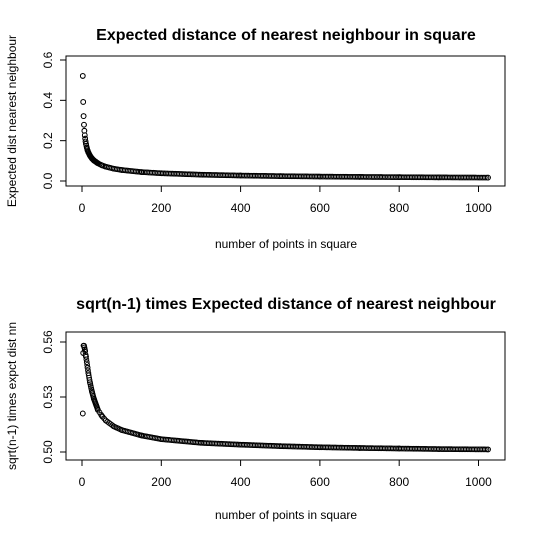 The height and width of the screenshot is (539, 540). What do you see at coordinates (48, 140) in the screenshot?
I see `y-tick-label: 0.2` at bounding box center [48, 140].